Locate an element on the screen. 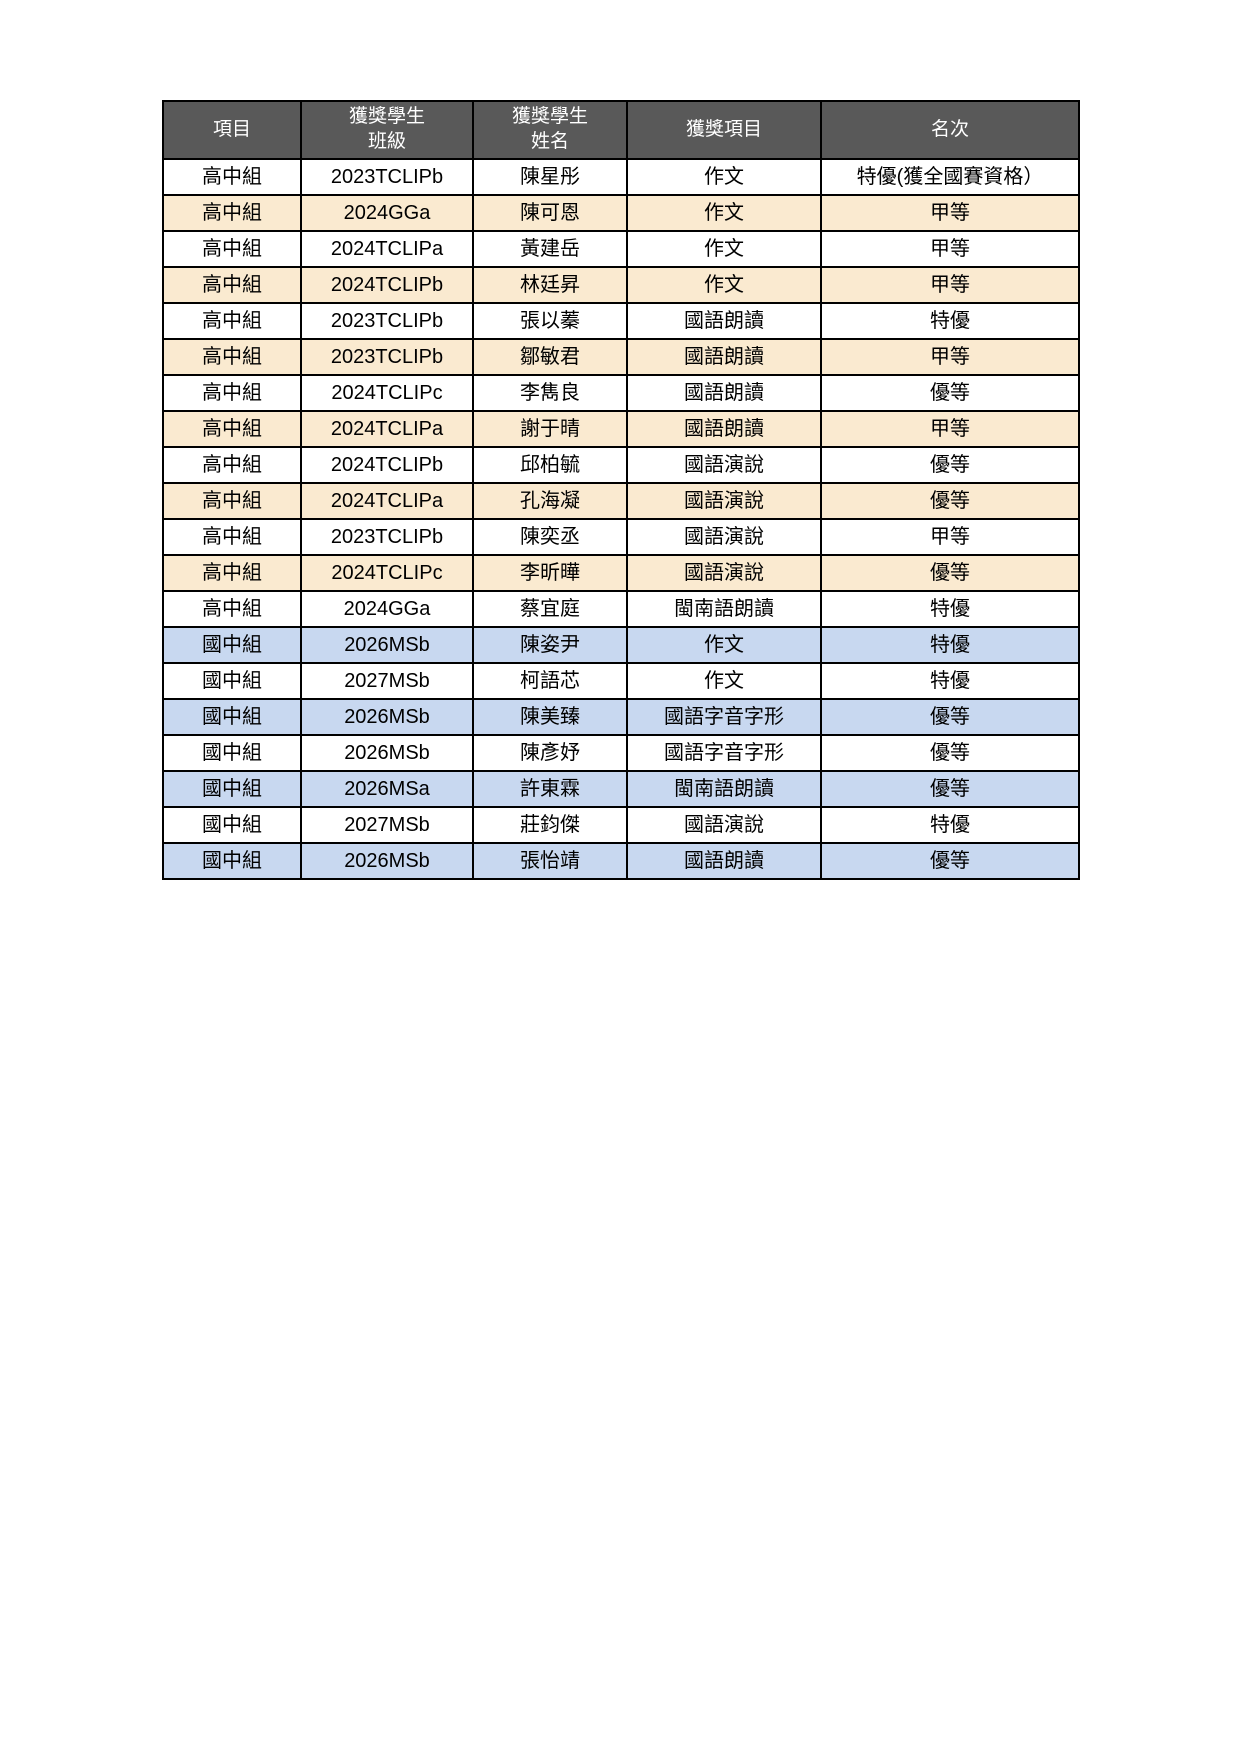 The width and height of the screenshot is (1240, 1755). table-row: 高中組 2023TCLIPb 陳星彤 作文 特優(獲全國賽資格） is located at coordinates (621, 177).